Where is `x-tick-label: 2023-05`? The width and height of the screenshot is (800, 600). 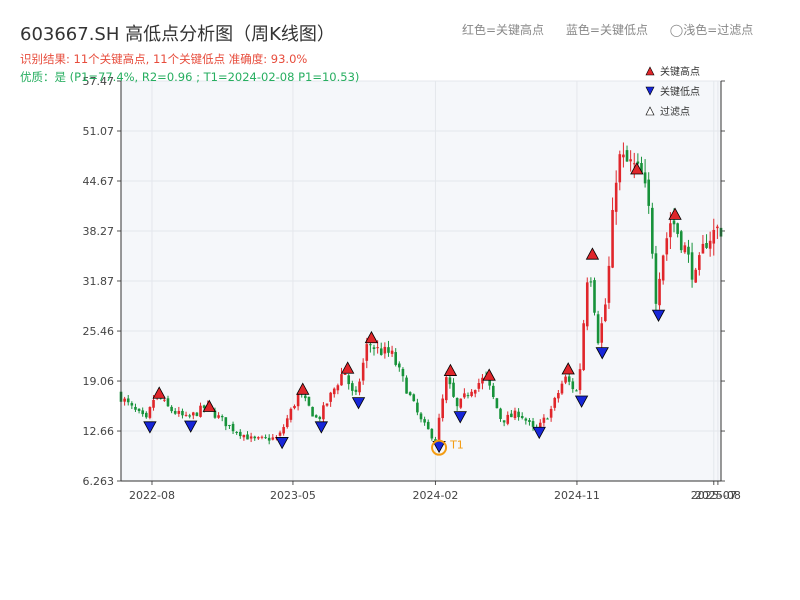
x-tick-label: 2023-05 is located at coordinates (293, 495).